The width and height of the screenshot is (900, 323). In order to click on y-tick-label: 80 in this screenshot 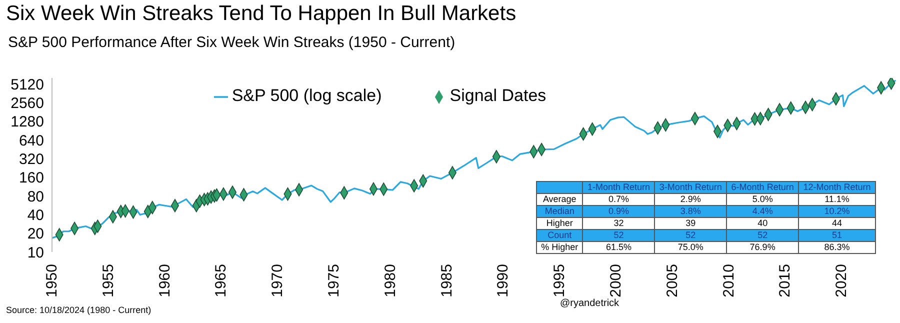, I will do `click(35, 197)`.